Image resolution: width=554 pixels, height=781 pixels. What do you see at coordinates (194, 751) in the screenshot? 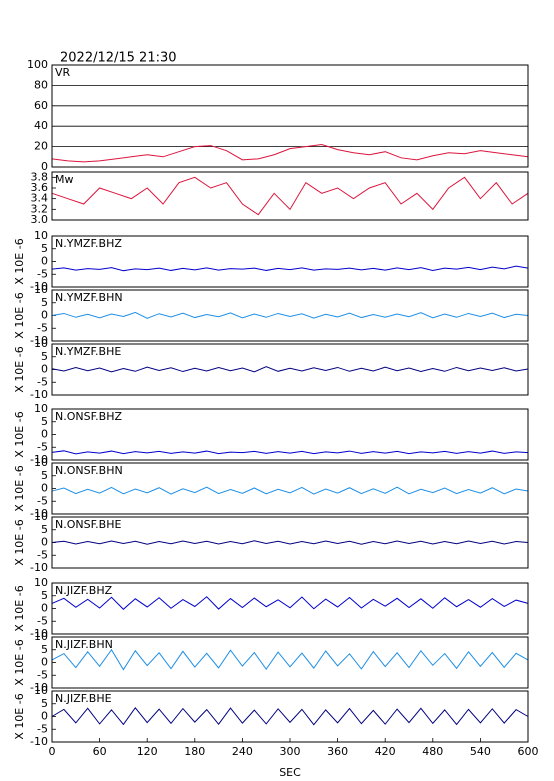
I see `x-tick-label: 180` at bounding box center [194, 751].